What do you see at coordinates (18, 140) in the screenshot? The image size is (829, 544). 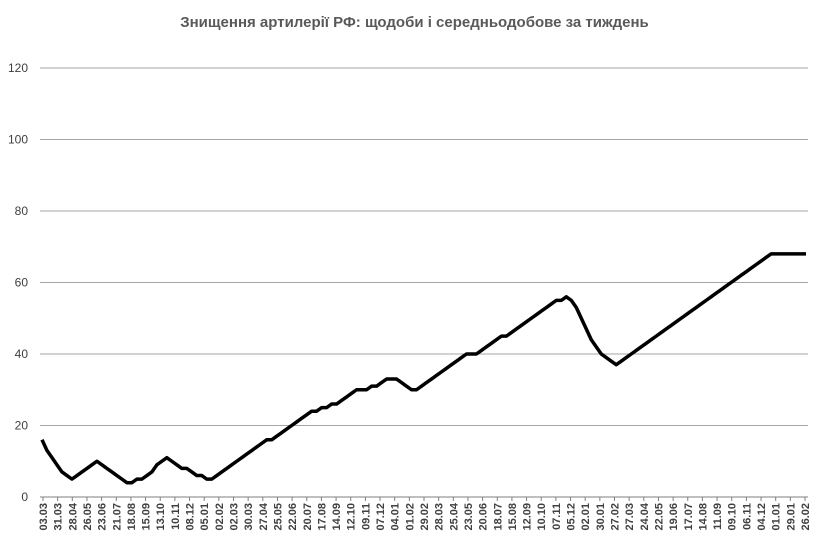 I see `y-tick-label: 100` at bounding box center [18, 140].